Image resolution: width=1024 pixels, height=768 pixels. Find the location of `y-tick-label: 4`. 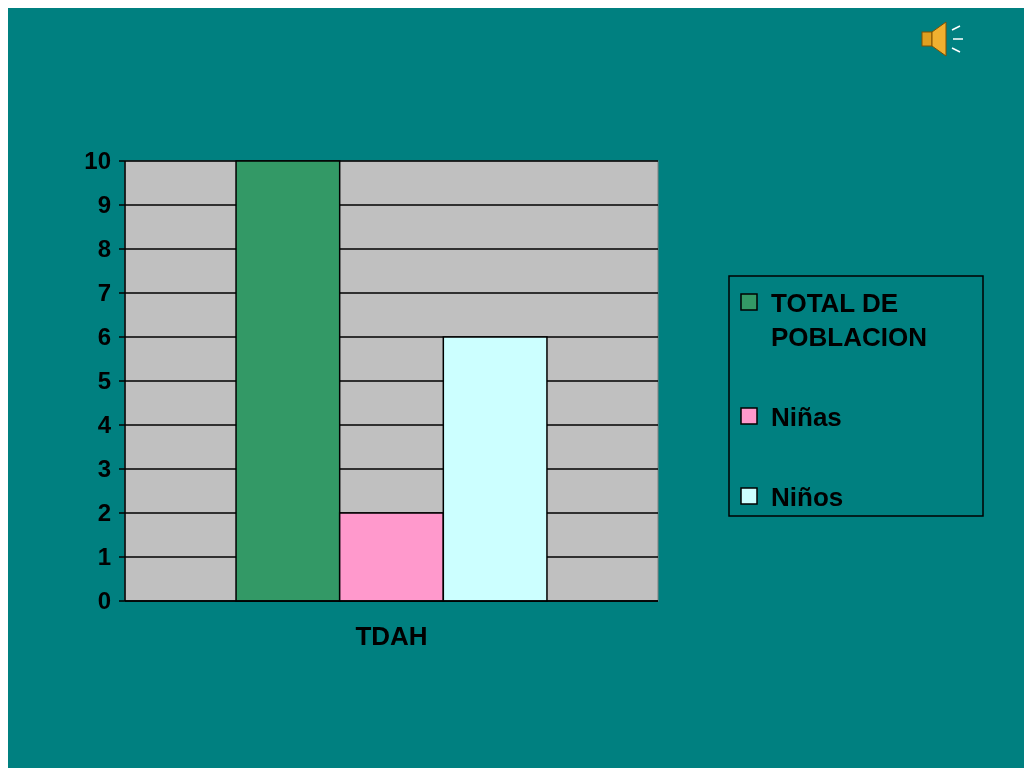

y-tick-label: 4 is located at coordinates (104, 425).